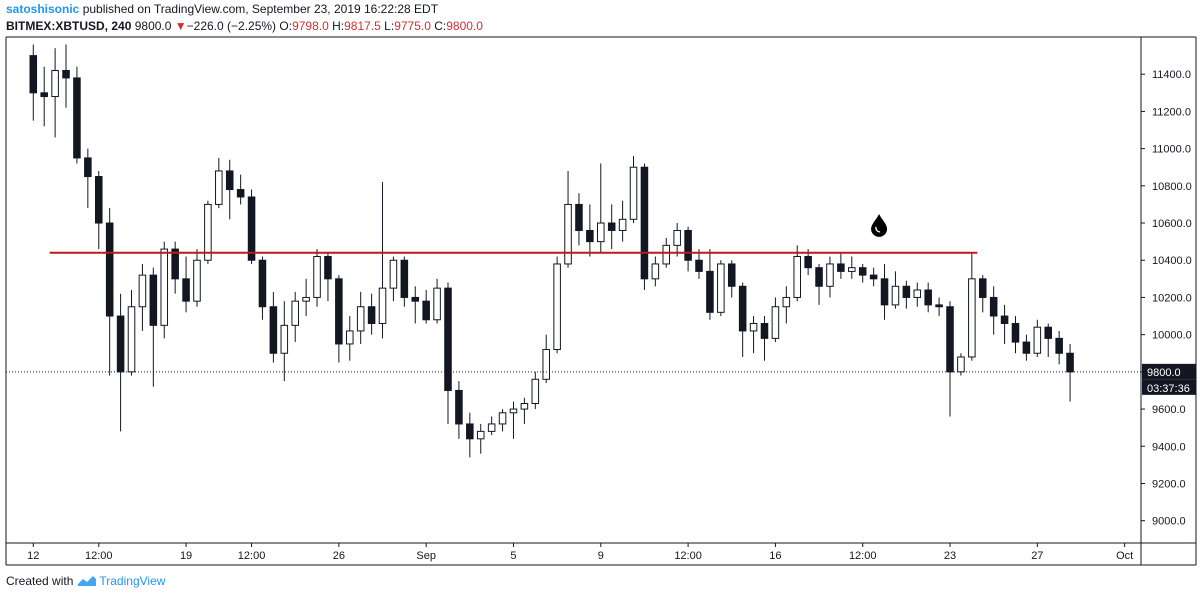 The width and height of the screenshot is (1200, 598). Describe the element at coordinates (121, 26) in the screenshot. I see `interval-label: 240` at that location.